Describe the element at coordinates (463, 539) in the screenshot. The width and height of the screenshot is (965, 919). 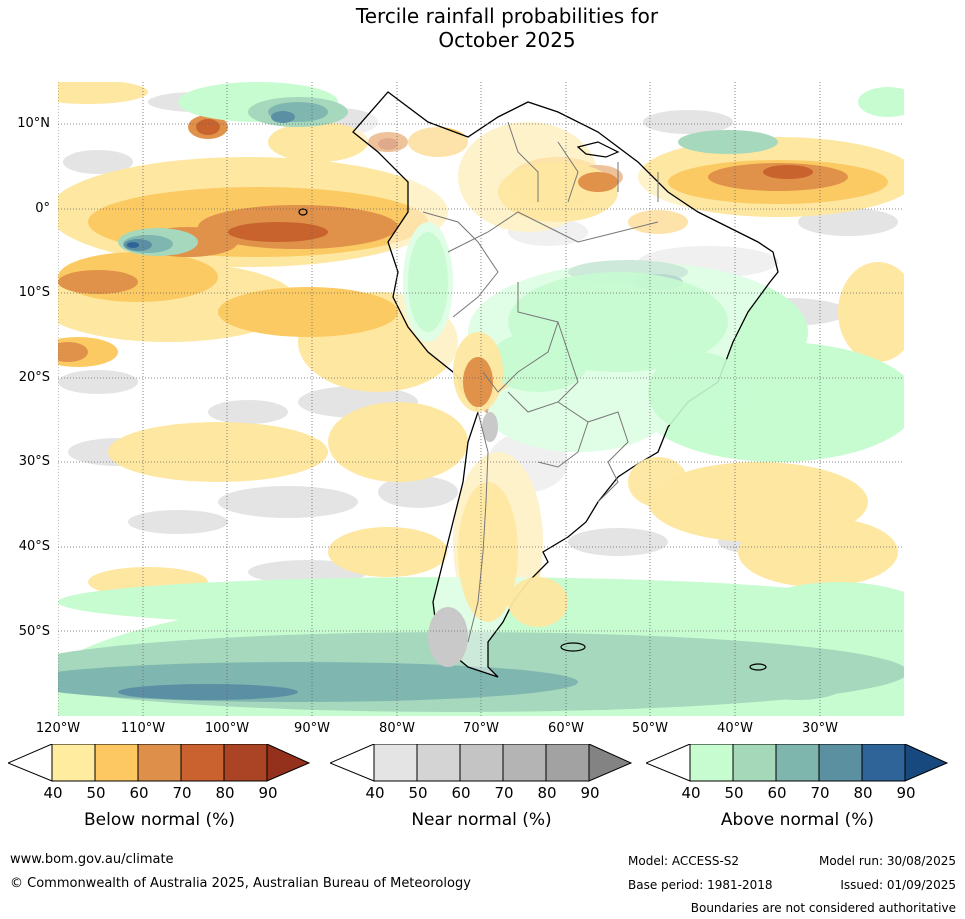
I see `land-near-normal` at that location.